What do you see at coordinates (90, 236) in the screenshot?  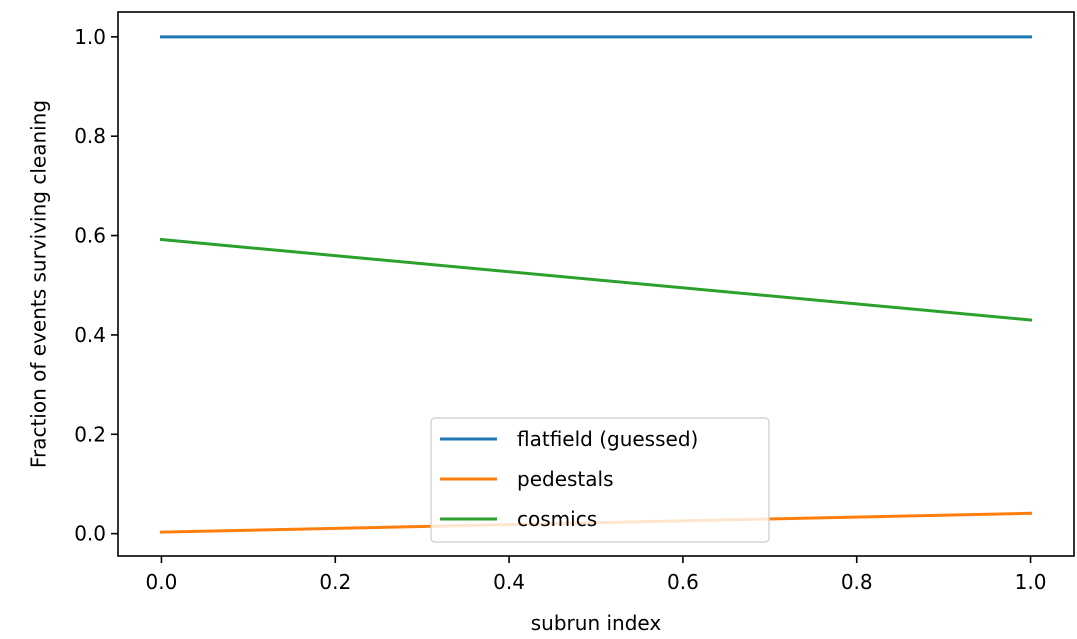 I see `y-tick-label: 0.6` at bounding box center [90, 236].